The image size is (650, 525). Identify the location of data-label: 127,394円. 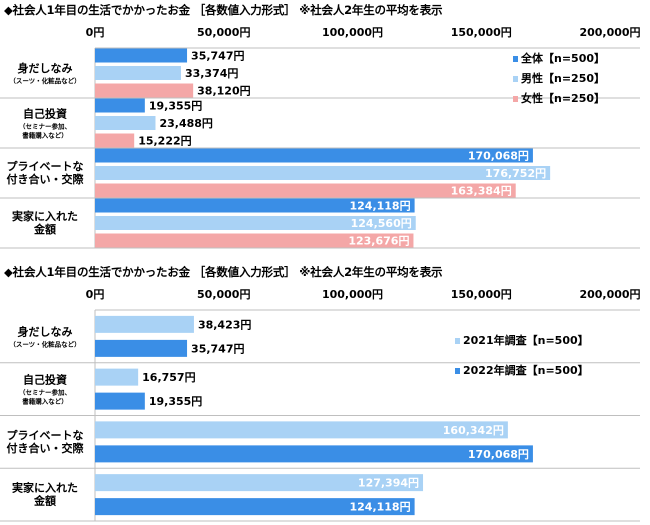
(388, 483).